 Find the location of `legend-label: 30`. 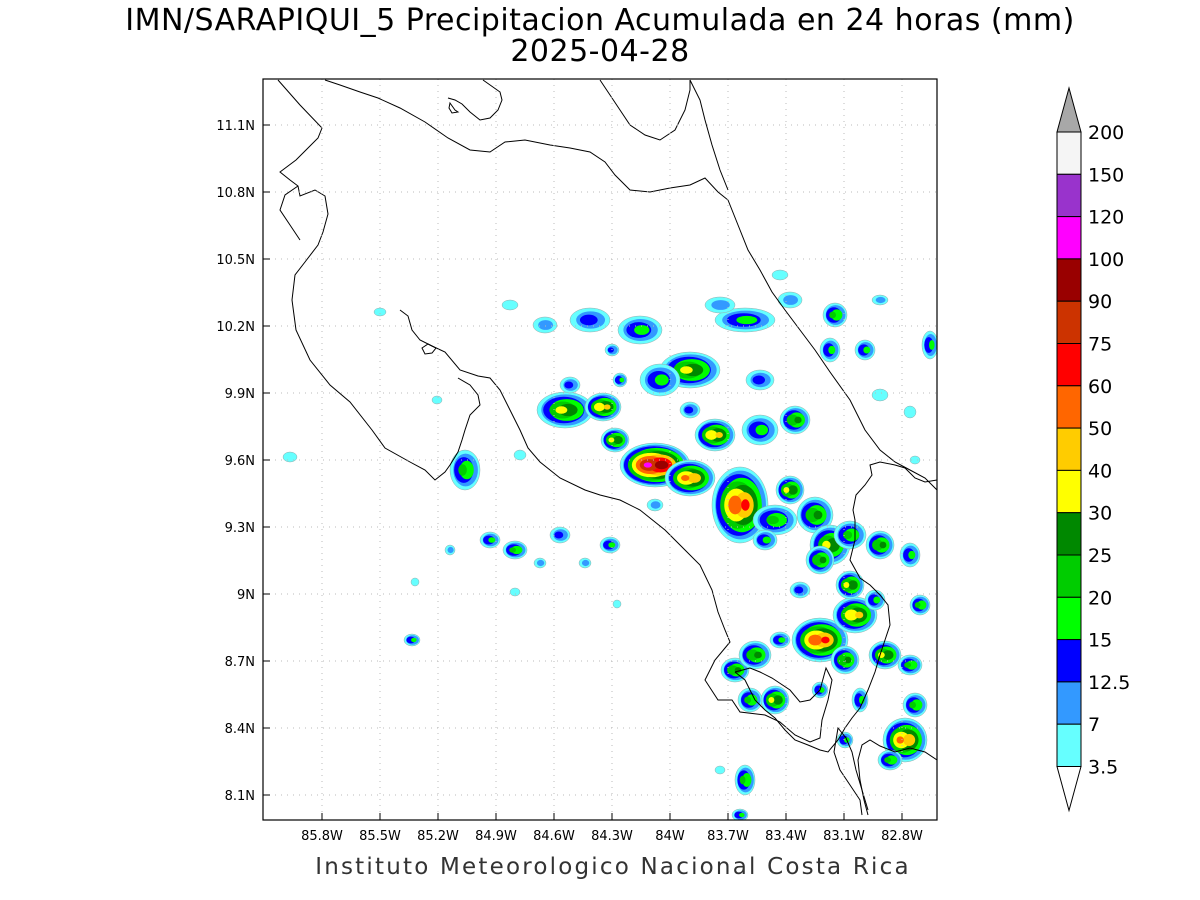

legend-label: 30 is located at coordinates (1100, 514).